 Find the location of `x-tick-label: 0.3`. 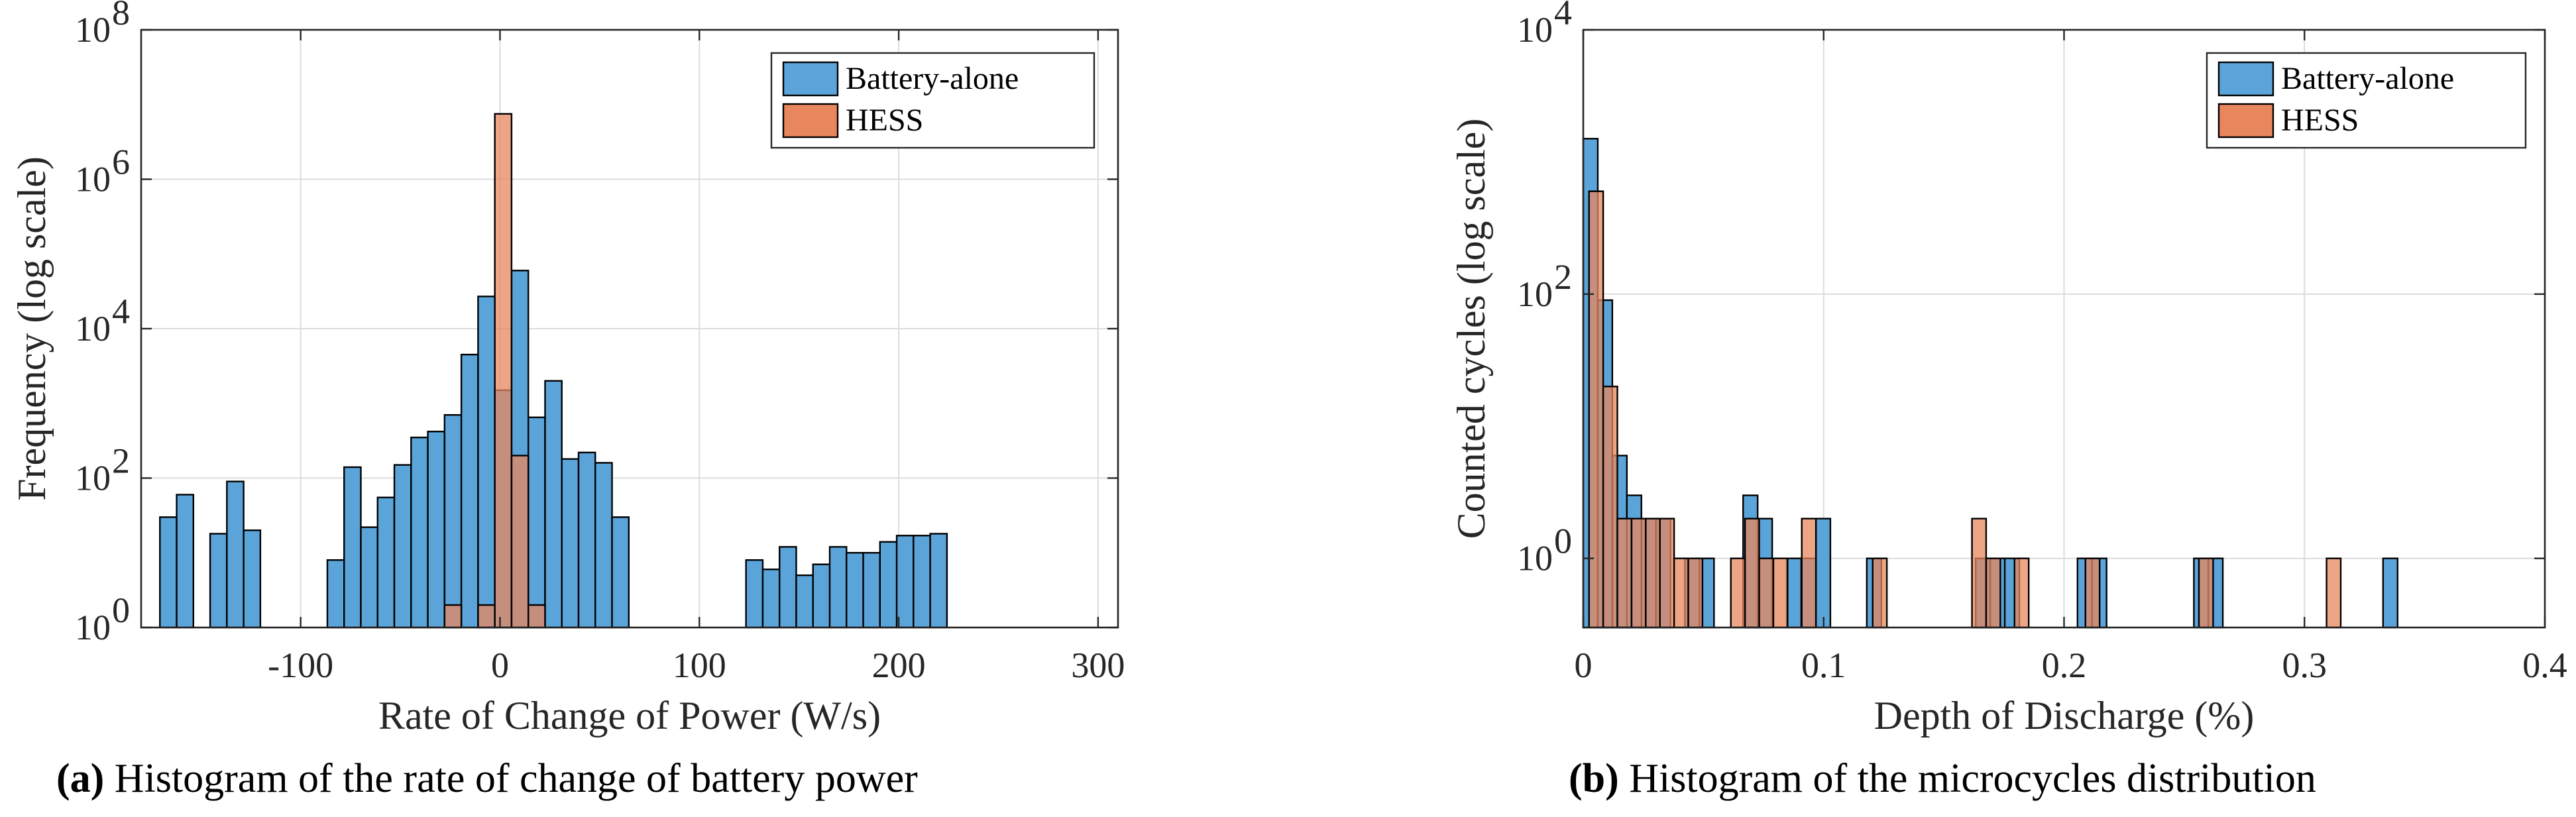

x-tick-label: 0.3 is located at coordinates (2304, 665).